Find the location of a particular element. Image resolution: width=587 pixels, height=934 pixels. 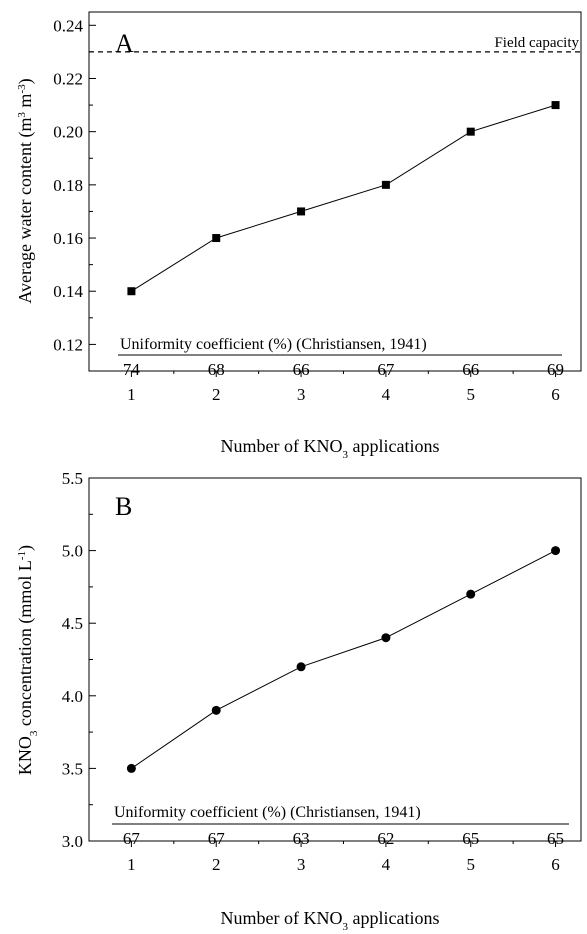

uniformity-value-a-1: 68 is located at coordinates (216, 369).